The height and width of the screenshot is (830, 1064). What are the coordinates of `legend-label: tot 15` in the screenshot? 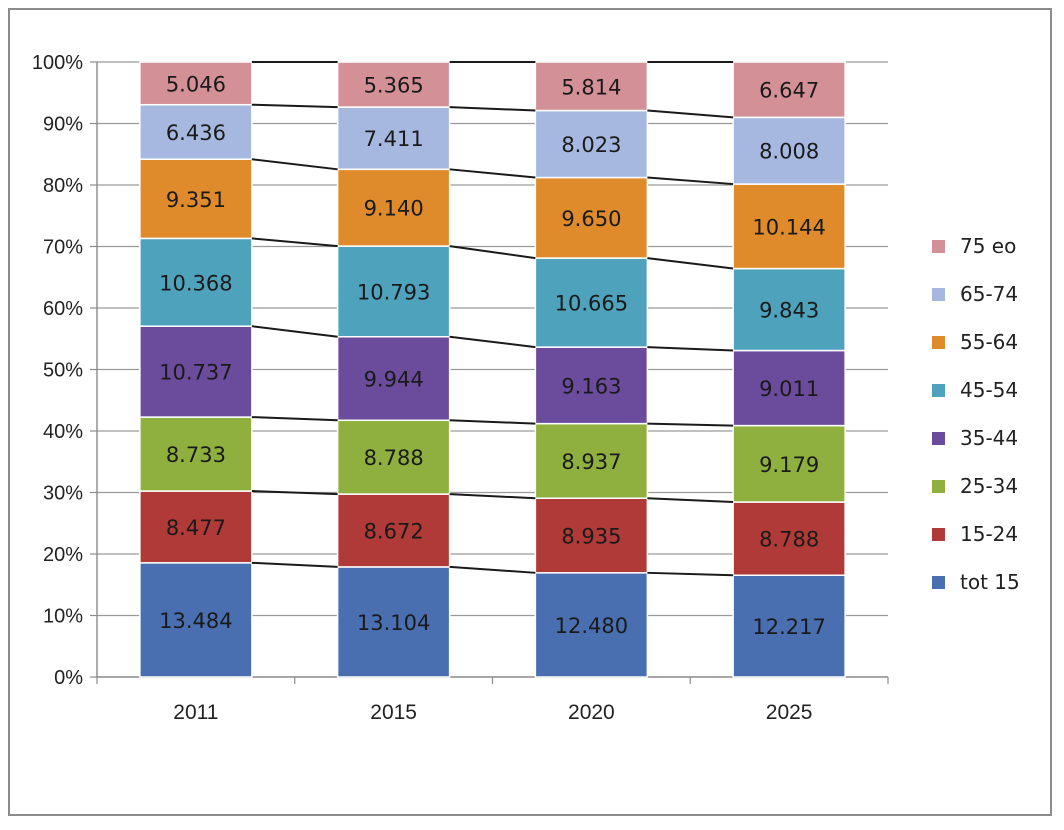 It's located at (990, 582).